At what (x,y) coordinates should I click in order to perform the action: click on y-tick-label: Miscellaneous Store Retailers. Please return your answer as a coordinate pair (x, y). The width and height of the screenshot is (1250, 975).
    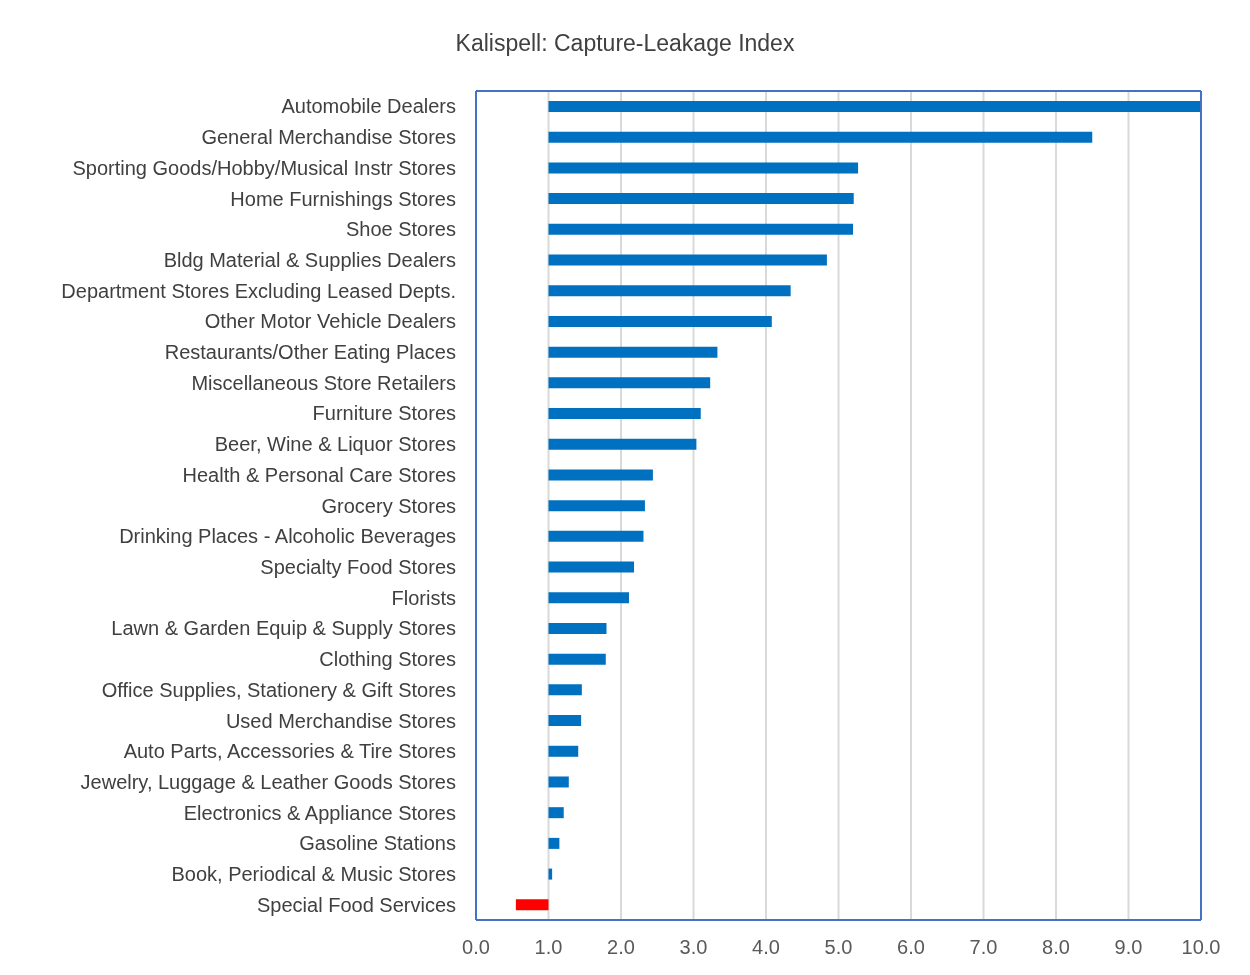
    Looking at the image, I should click on (323, 382).